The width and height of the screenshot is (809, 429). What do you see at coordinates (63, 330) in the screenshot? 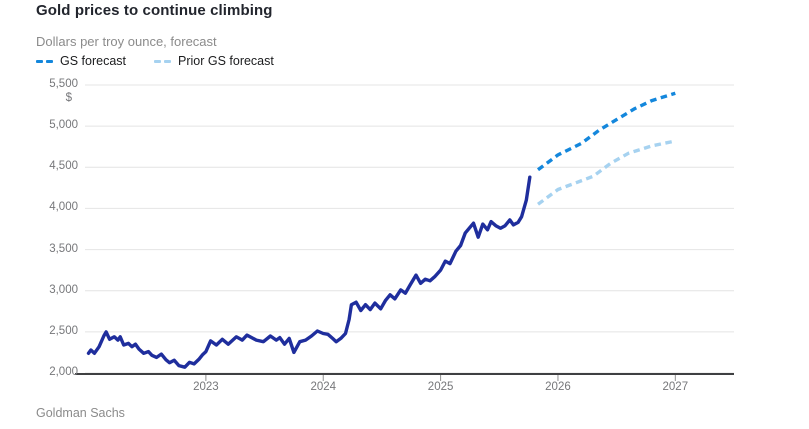
I see `y-tick-label: 2,500` at bounding box center [63, 330].